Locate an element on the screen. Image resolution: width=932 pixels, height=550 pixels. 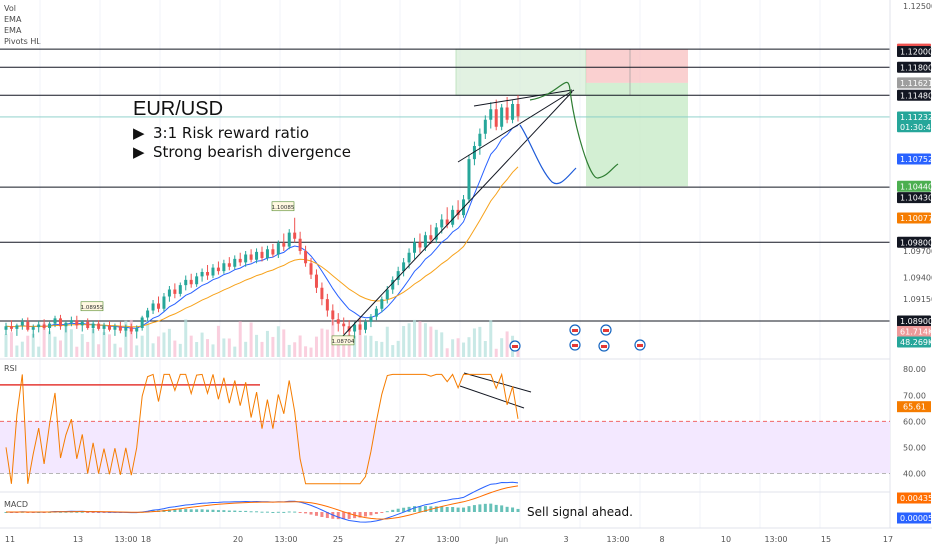
position-zones is located at coordinates (571, 117).